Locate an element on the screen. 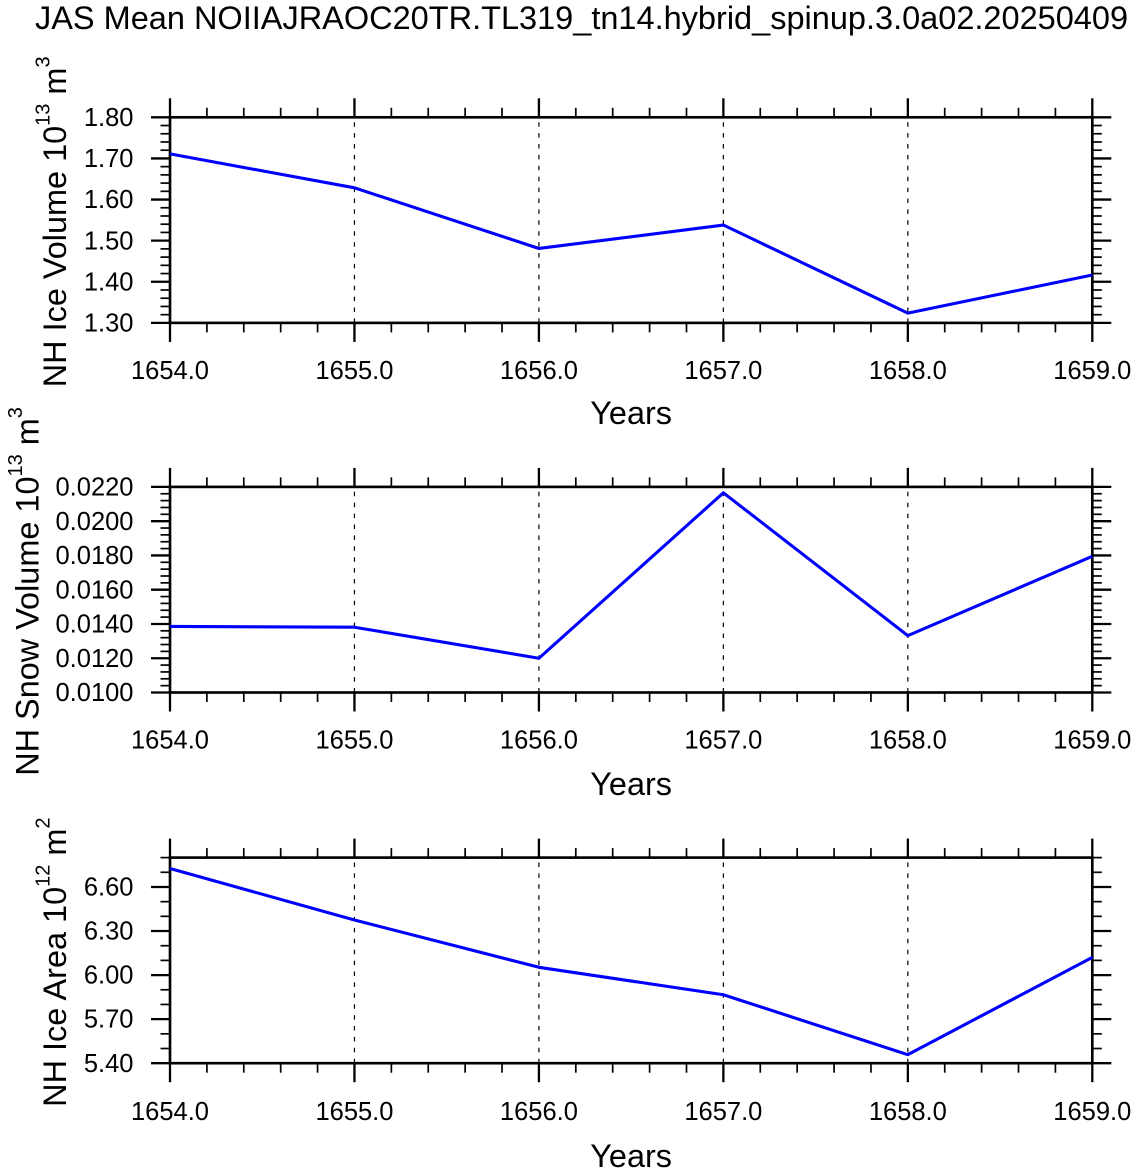 The image size is (1135, 1172). svg-text: 1.30 is located at coordinates (109, 324).